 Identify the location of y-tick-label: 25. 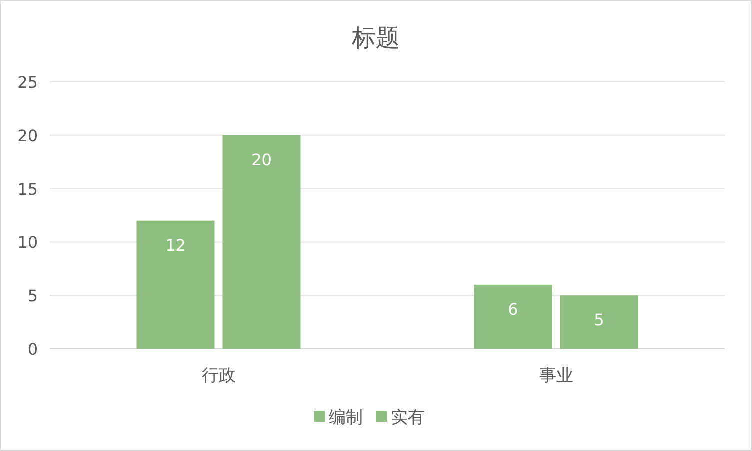
(28, 82).